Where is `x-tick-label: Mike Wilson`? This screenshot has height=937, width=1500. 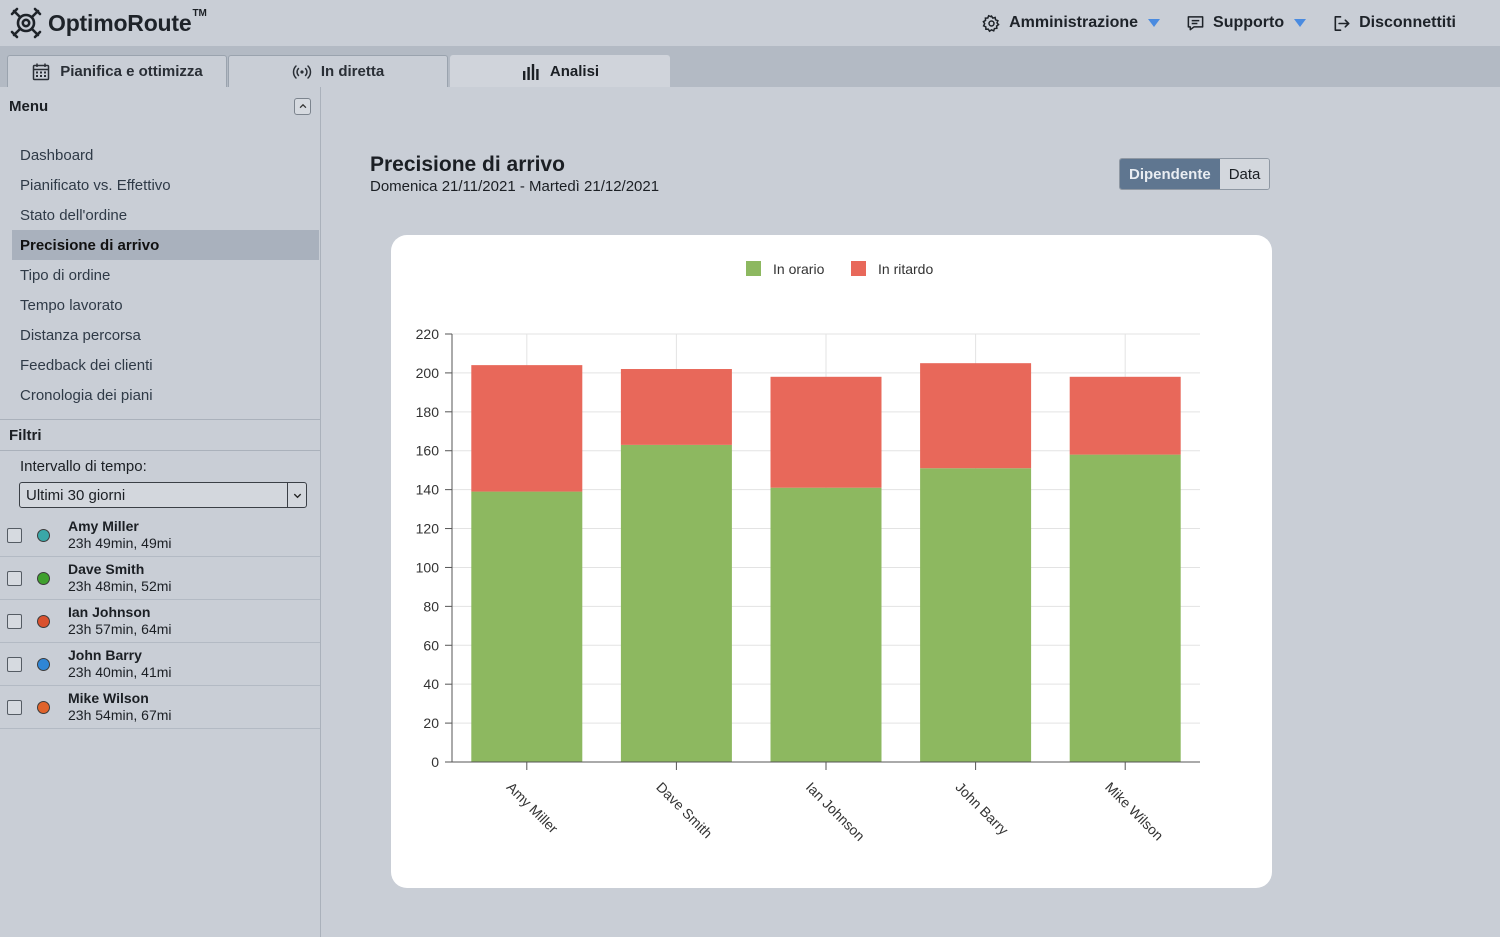 x-tick-label: Mike Wilson is located at coordinates (1134, 811).